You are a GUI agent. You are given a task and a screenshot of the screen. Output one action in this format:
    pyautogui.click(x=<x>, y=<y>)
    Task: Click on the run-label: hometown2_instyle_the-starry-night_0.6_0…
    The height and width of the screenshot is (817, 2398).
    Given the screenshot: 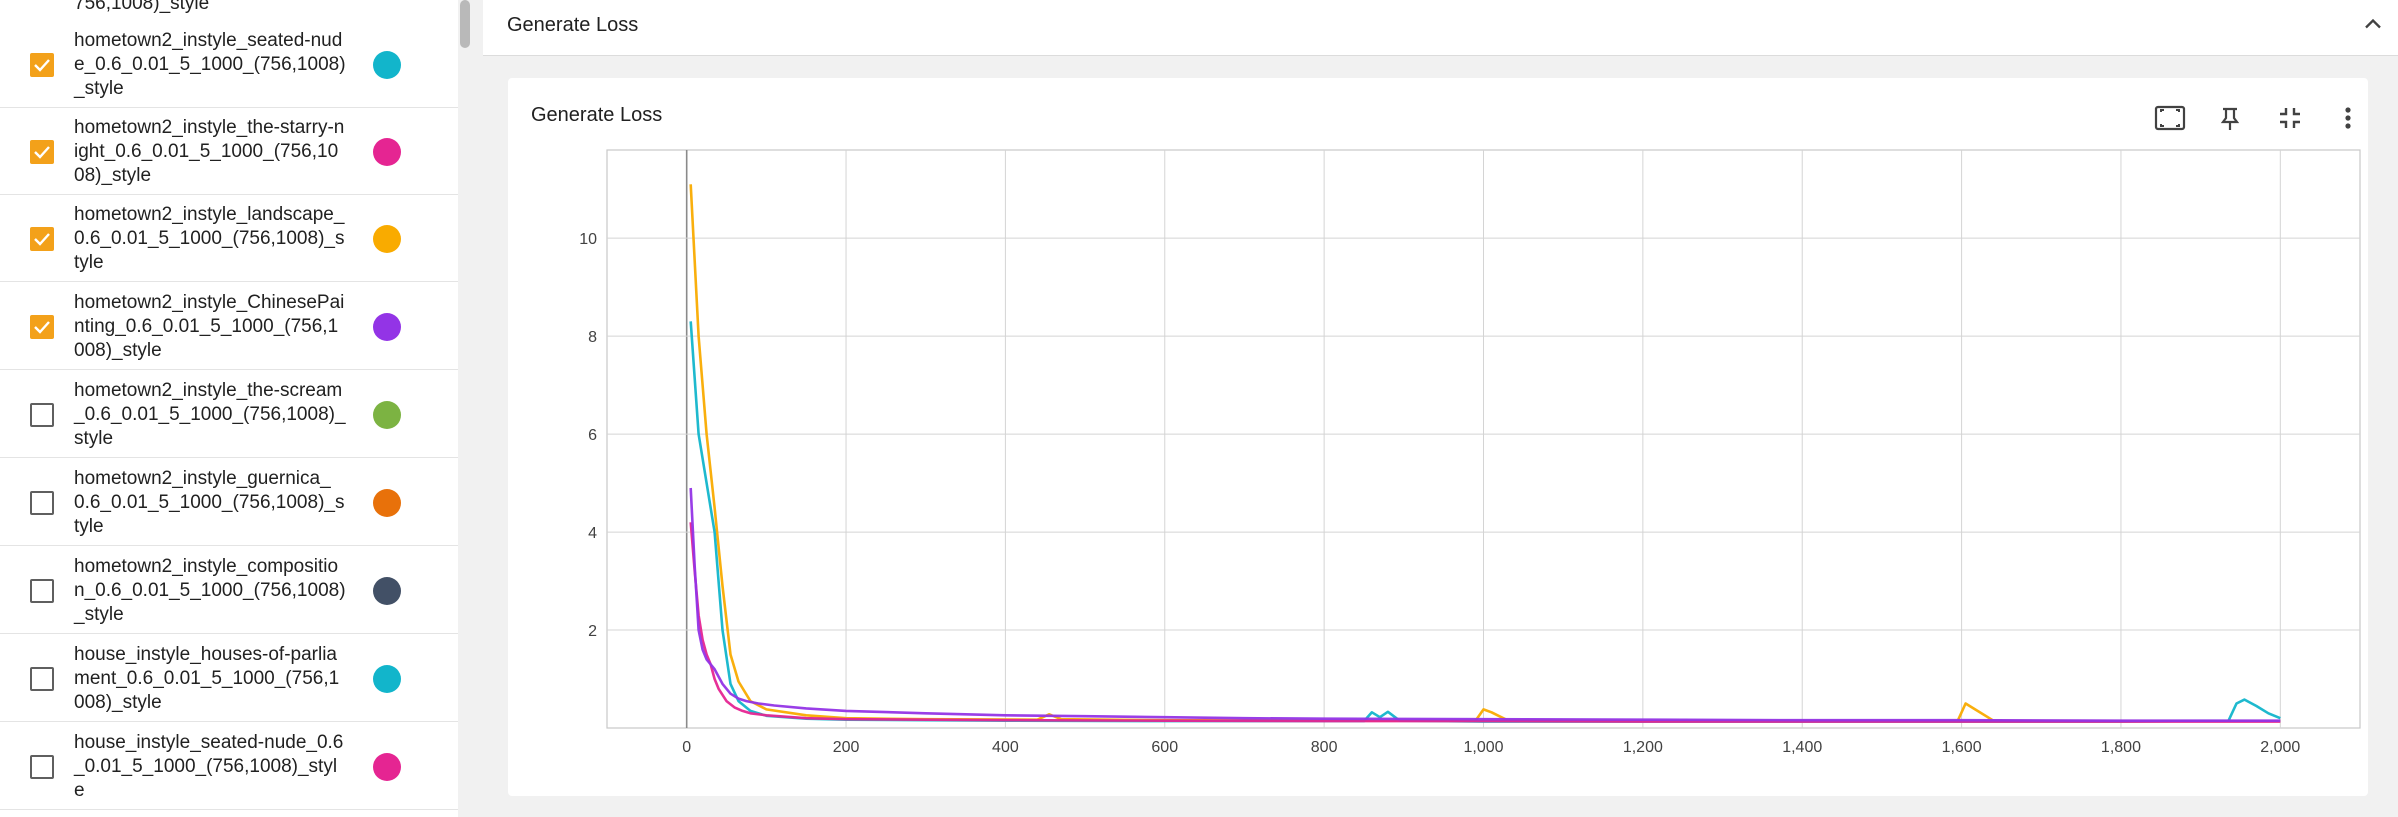 What is the action you would take?
    pyautogui.click(x=209, y=151)
    